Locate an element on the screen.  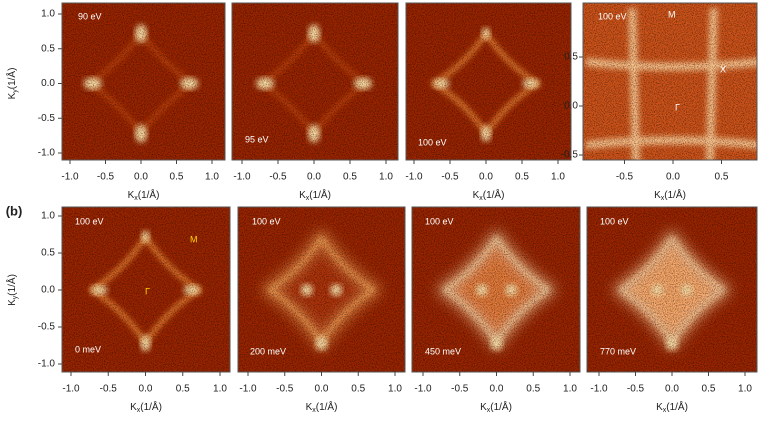
annotation: 450 meV is located at coordinates (443, 351).